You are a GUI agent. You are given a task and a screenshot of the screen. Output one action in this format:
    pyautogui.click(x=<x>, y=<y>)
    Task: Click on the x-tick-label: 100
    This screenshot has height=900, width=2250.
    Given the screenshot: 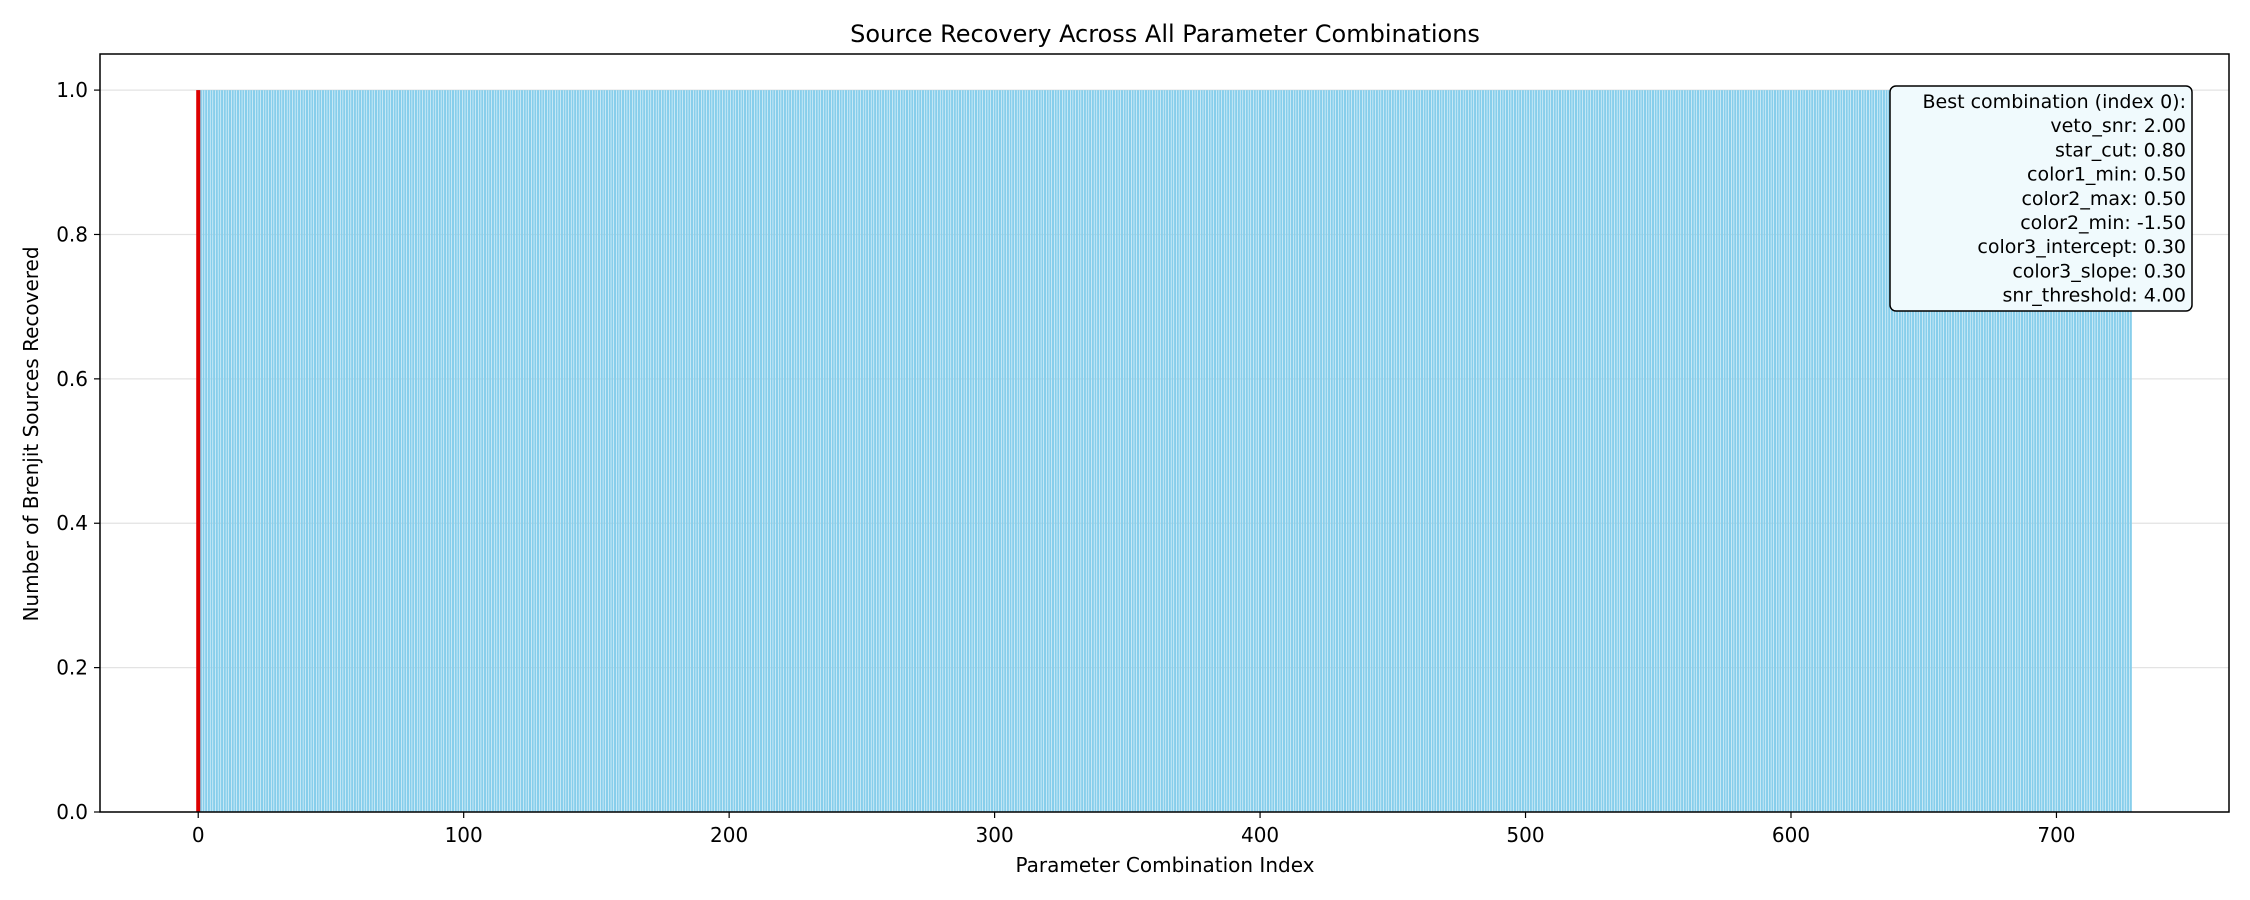 What is the action you would take?
    pyautogui.click(x=464, y=835)
    